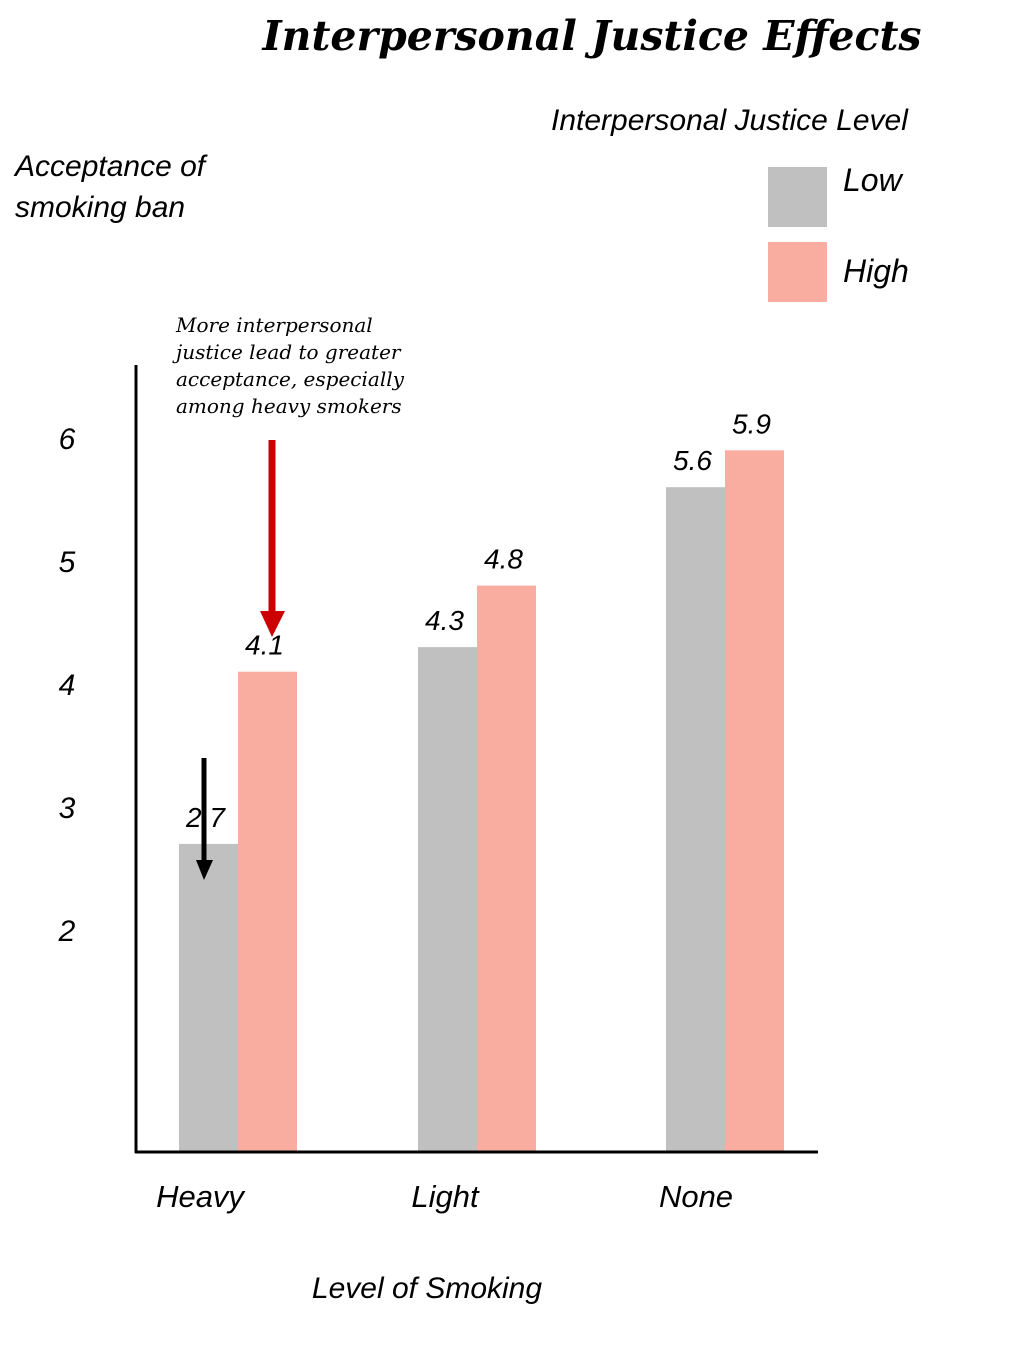 The image size is (1024, 1365). I want to click on bar-low-none, so click(695, 819).